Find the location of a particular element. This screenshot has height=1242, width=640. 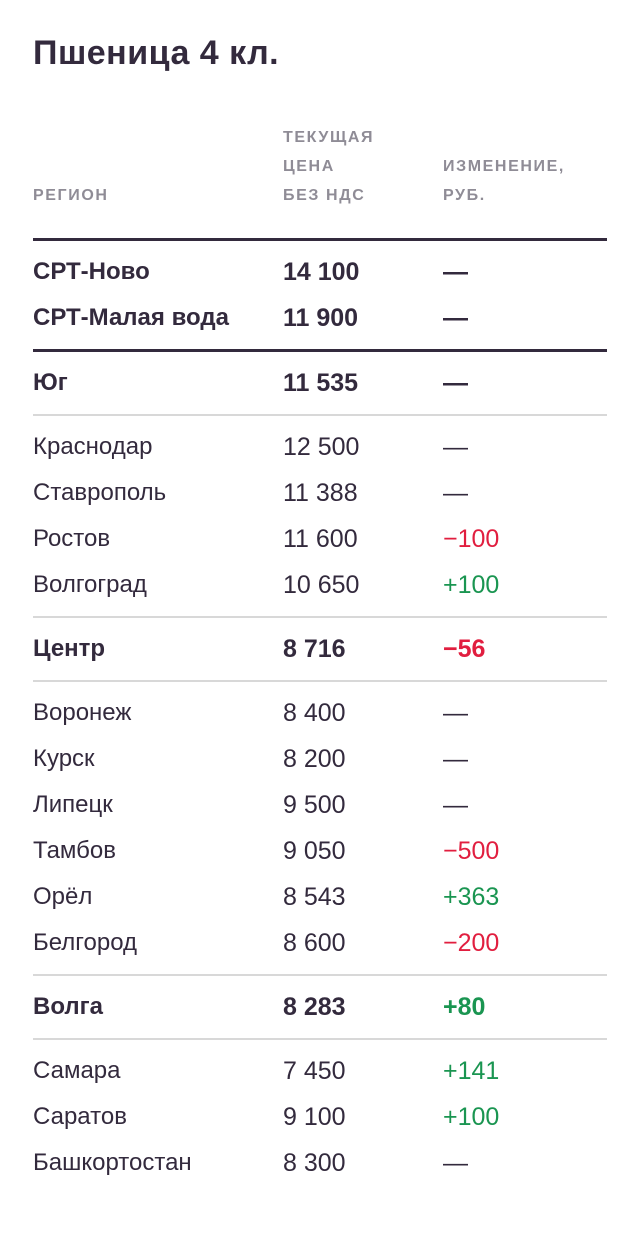

price-cell: 14 100 is located at coordinates (321, 271).